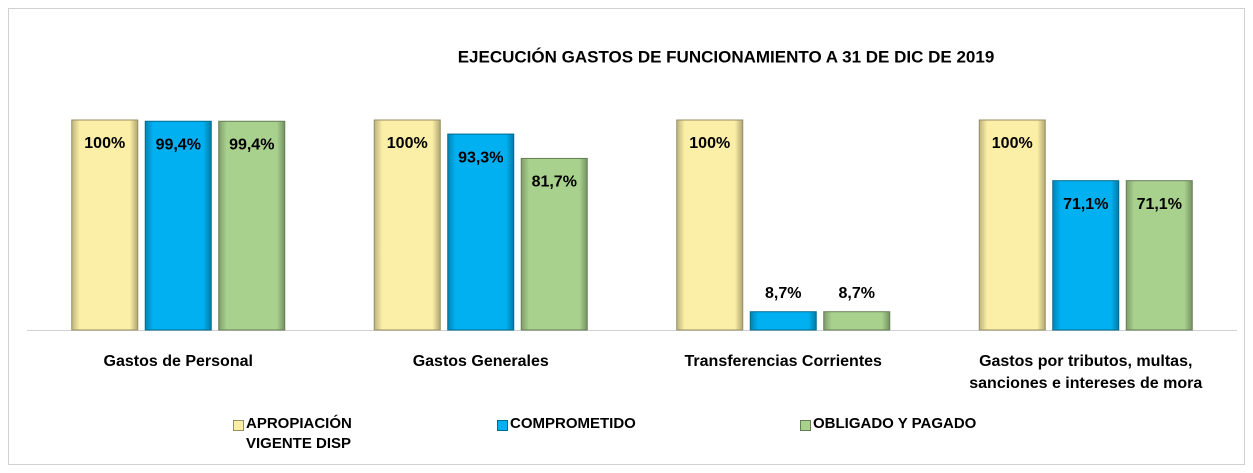 The image size is (1253, 473). I want to click on legend-label: APROPIACIÓN VIGENTE DISP, so click(299, 433).